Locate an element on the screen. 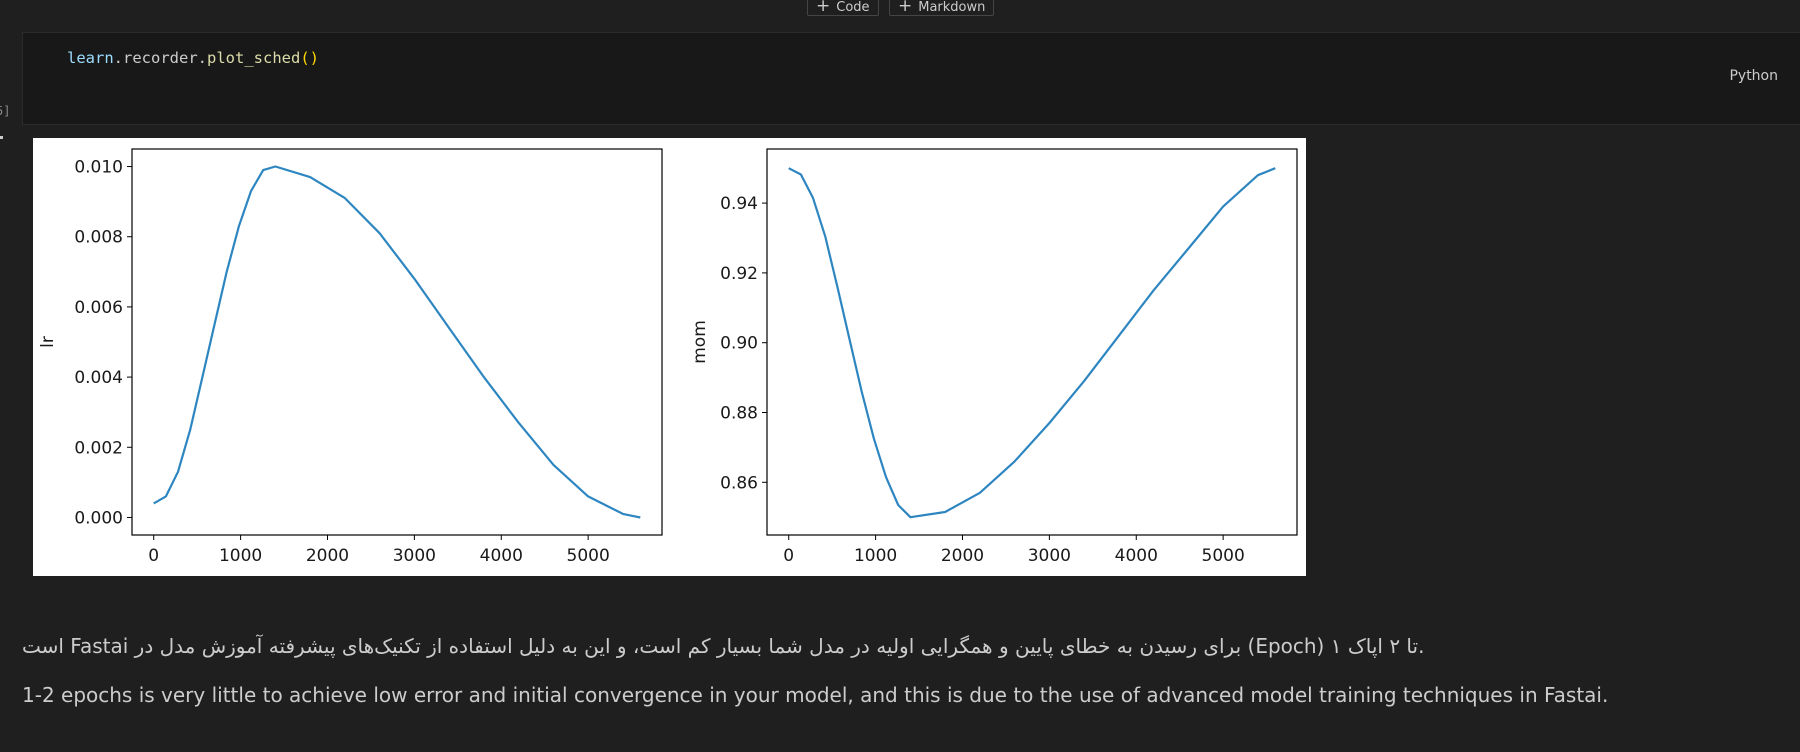  y-axis-label-lr: lr is located at coordinates (48, 342).